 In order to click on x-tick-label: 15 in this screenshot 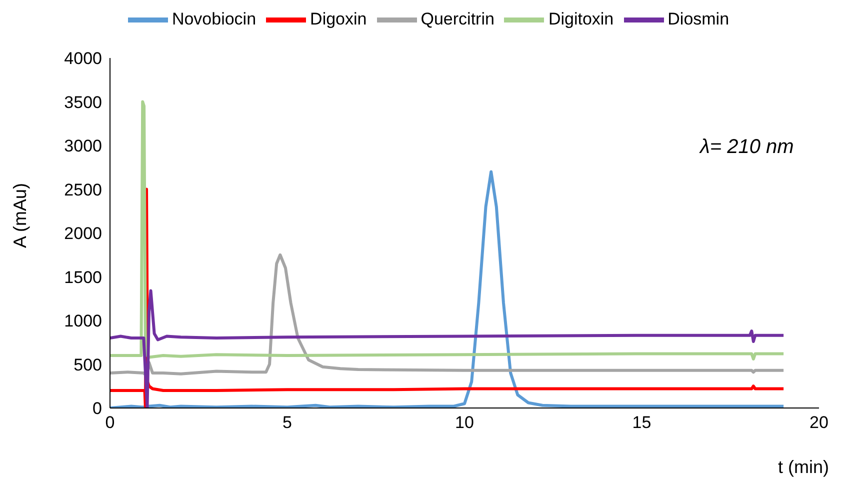, I will do `click(642, 422)`.